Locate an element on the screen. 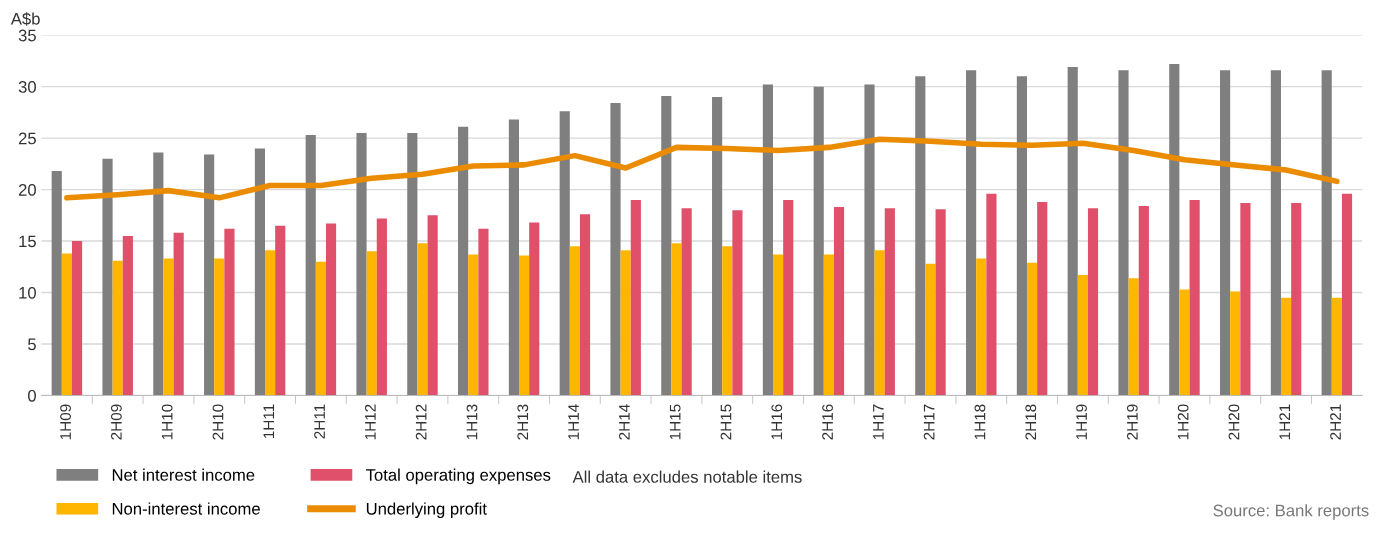 This screenshot has width=1383, height=533. y-tick-label: 30 is located at coordinates (27, 87).